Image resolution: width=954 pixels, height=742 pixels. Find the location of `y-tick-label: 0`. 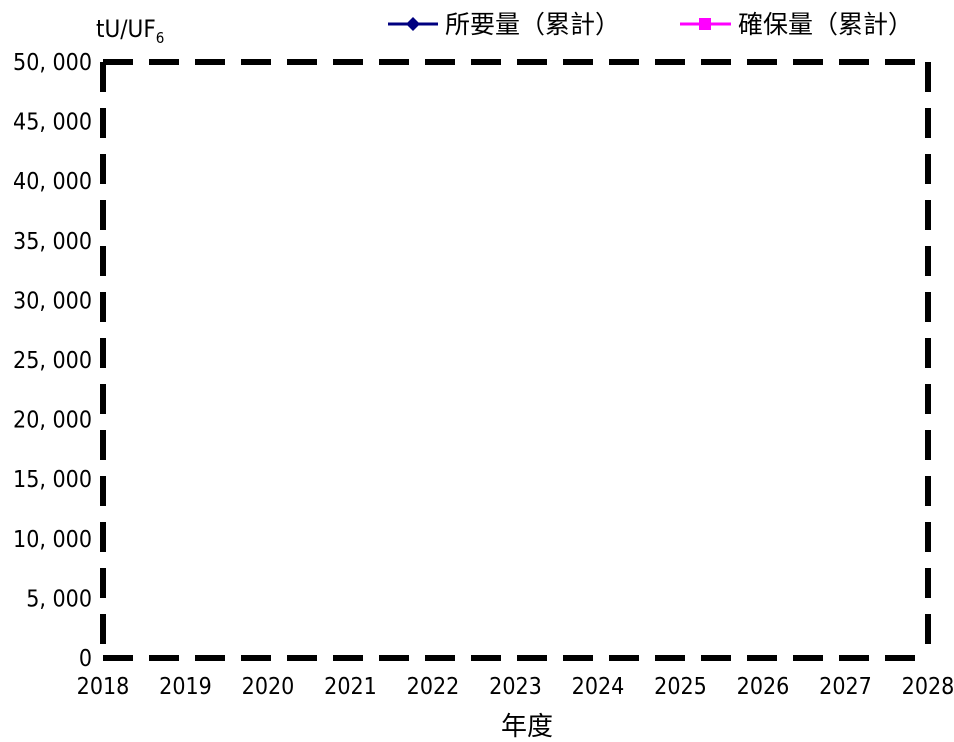

y-tick-label: 0 is located at coordinates (85, 659).